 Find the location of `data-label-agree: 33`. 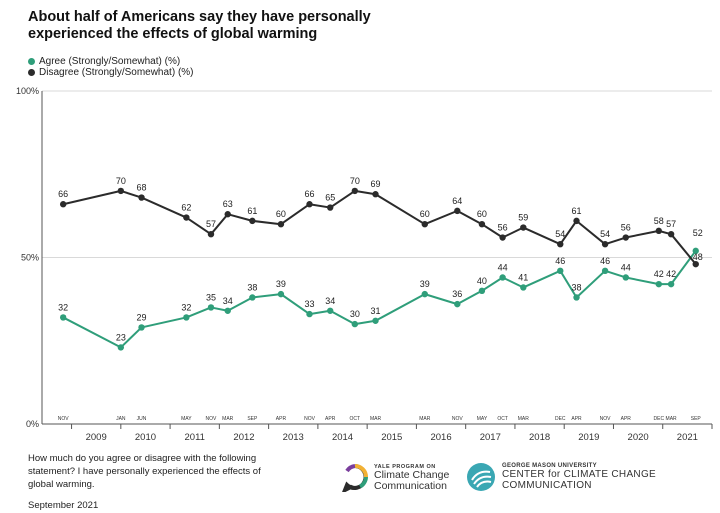

data-label-agree: 33 is located at coordinates (309, 304).